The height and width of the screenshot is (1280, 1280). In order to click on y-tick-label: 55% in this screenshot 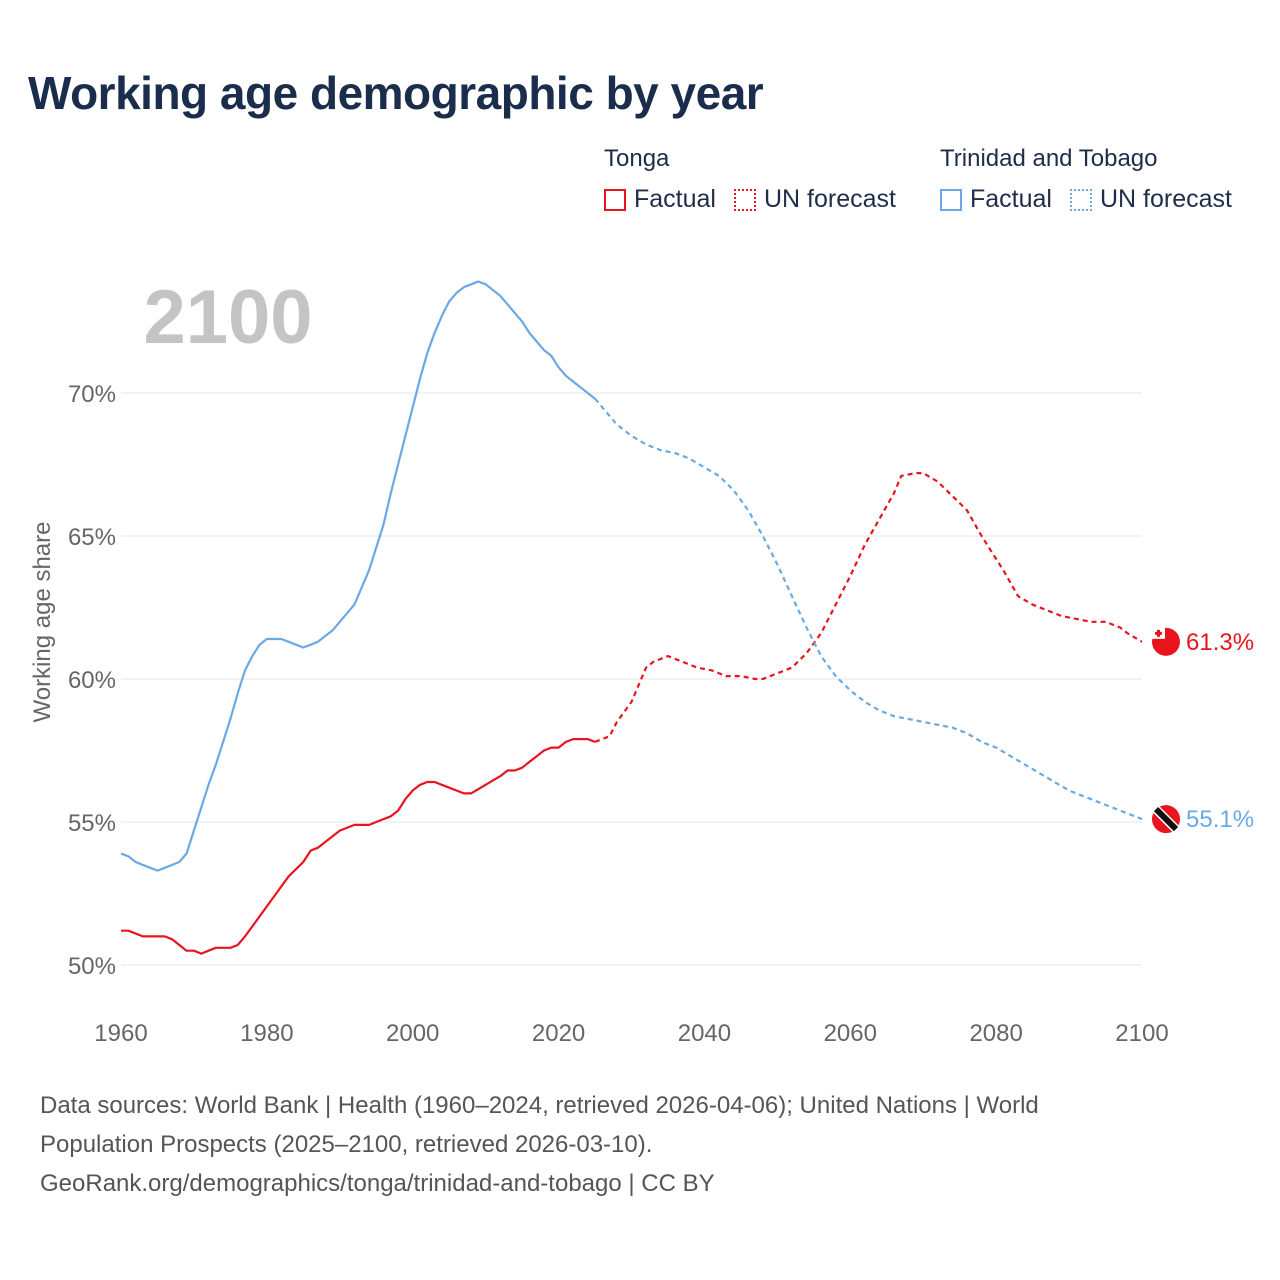, I will do `click(92, 823)`.